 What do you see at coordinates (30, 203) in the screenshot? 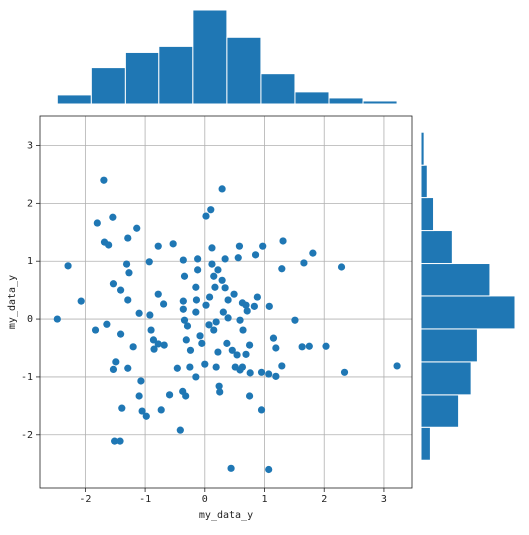
I see `y-tick-label: 2` at bounding box center [30, 203].